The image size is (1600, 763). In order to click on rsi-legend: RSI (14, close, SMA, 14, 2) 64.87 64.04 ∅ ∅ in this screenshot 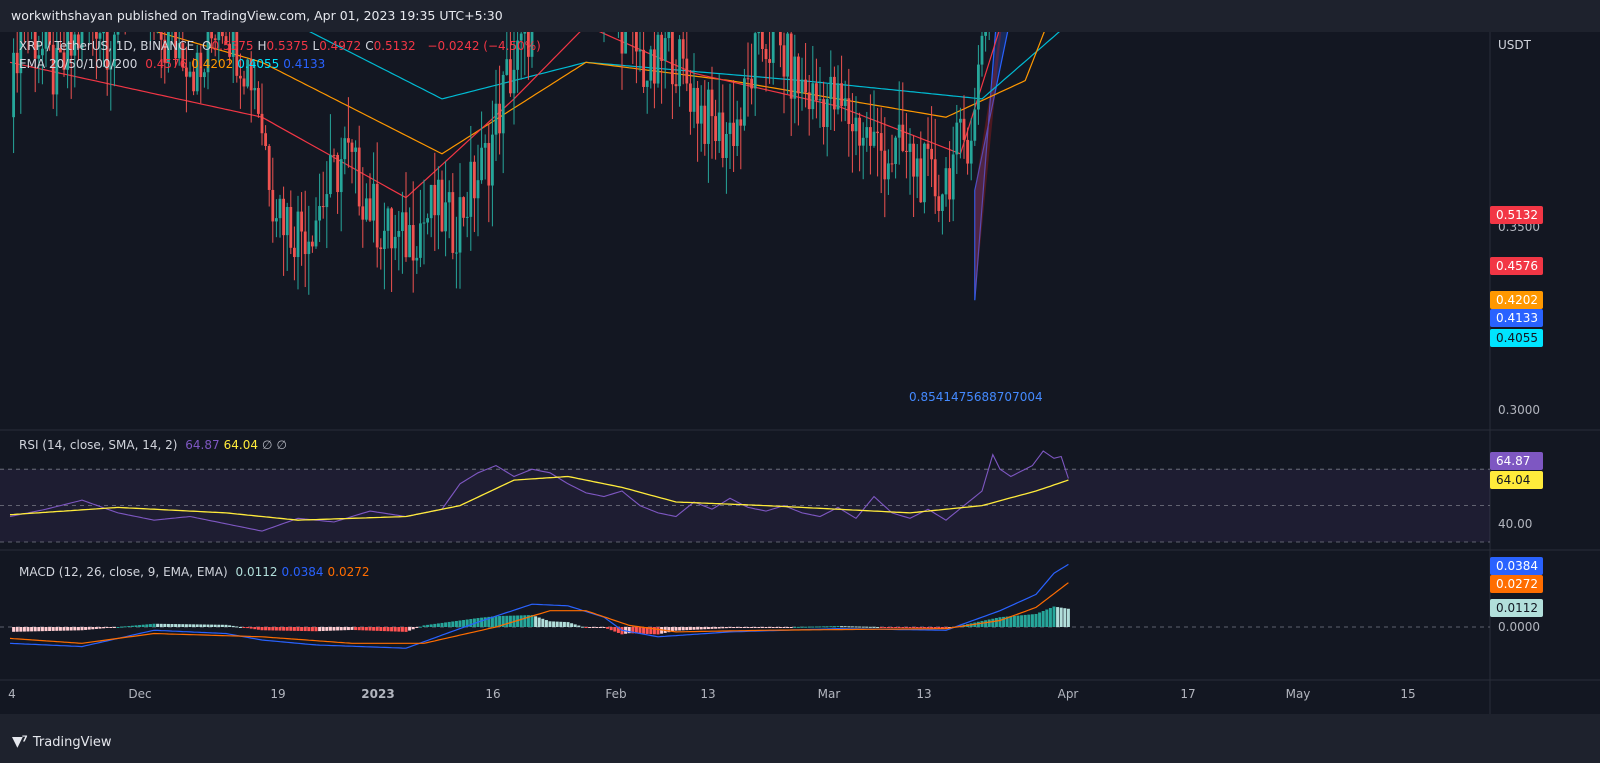, I will do `click(157, 445)`.